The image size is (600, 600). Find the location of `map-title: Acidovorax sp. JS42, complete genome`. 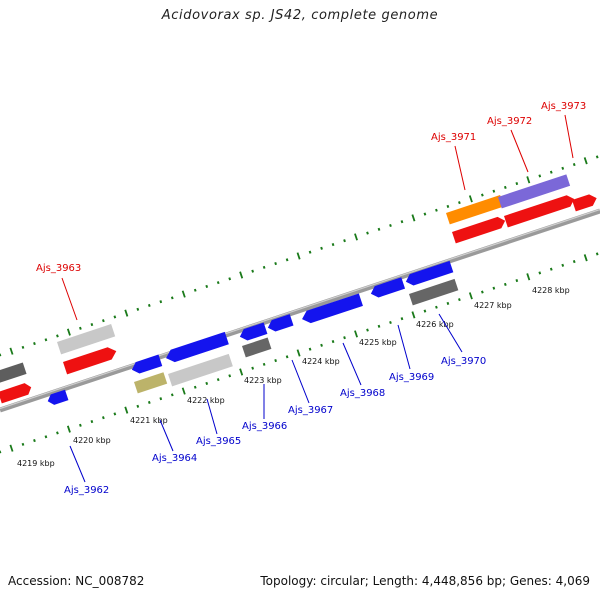

map-title: Acidovorax sp. JS42, complete genome is located at coordinates (300, 15).